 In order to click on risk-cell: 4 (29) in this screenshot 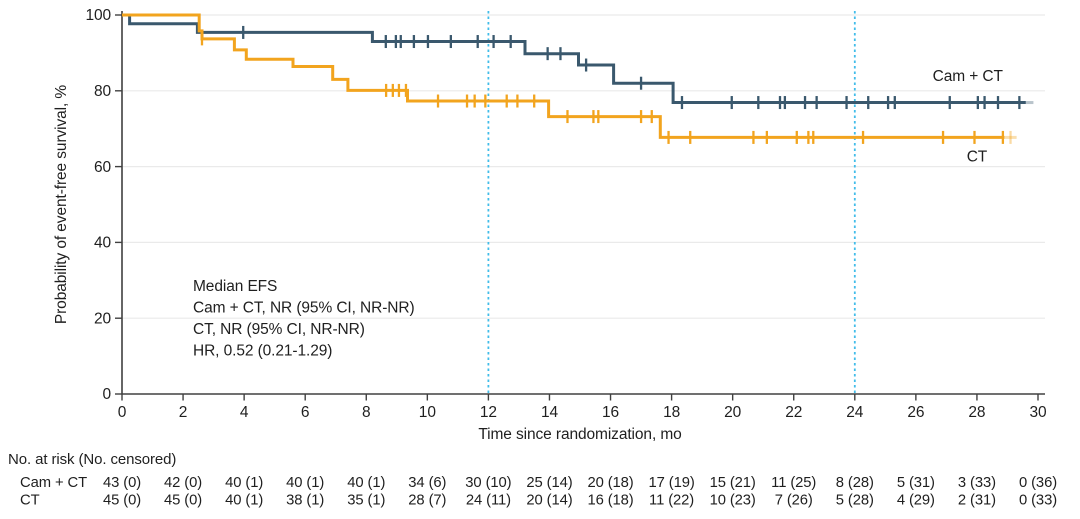, I will do `click(916, 501)`.